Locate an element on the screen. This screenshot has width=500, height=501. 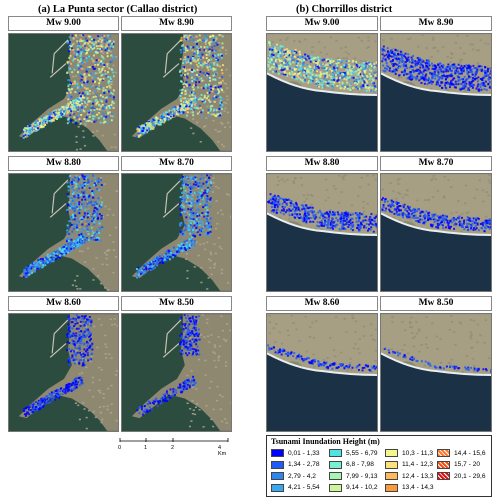
legend-item: 6,8 - 7,98 is located at coordinates (351, 464).